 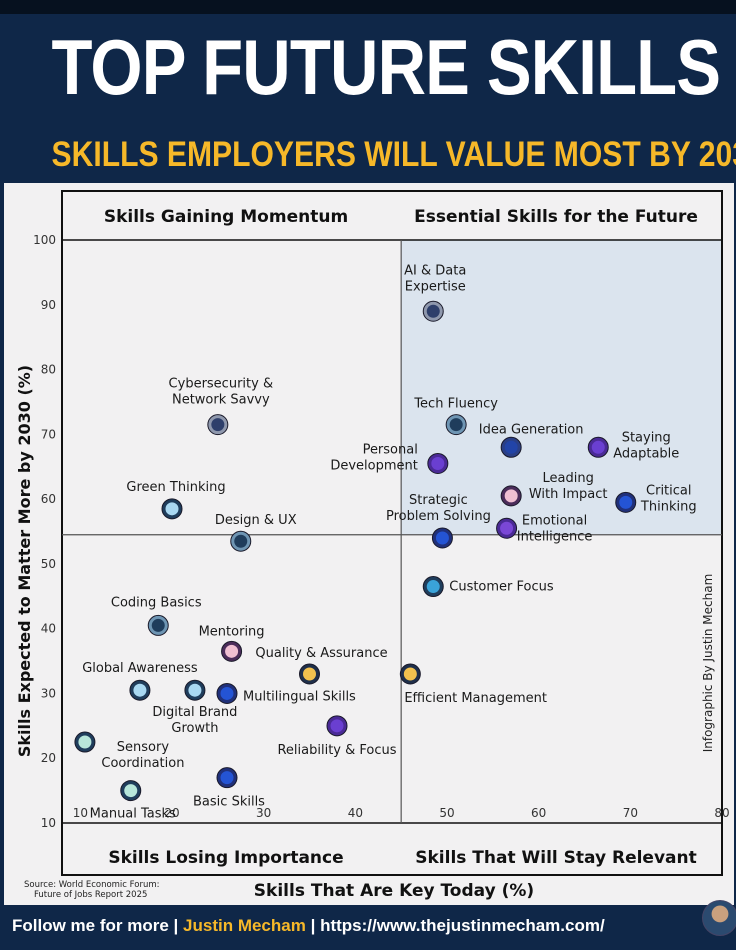 What do you see at coordinates (140, 668) in the screenshot?
I see `label-global-awareness: Global Awareness` at bounding box center [140, 668].